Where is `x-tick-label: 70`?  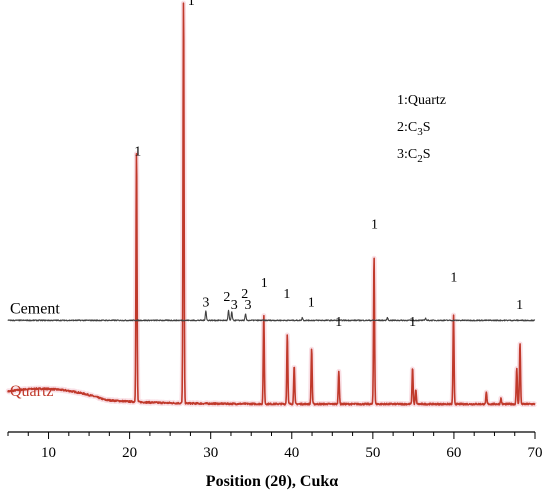 x-tick-label: 70 is located at coordinates (535, 453).